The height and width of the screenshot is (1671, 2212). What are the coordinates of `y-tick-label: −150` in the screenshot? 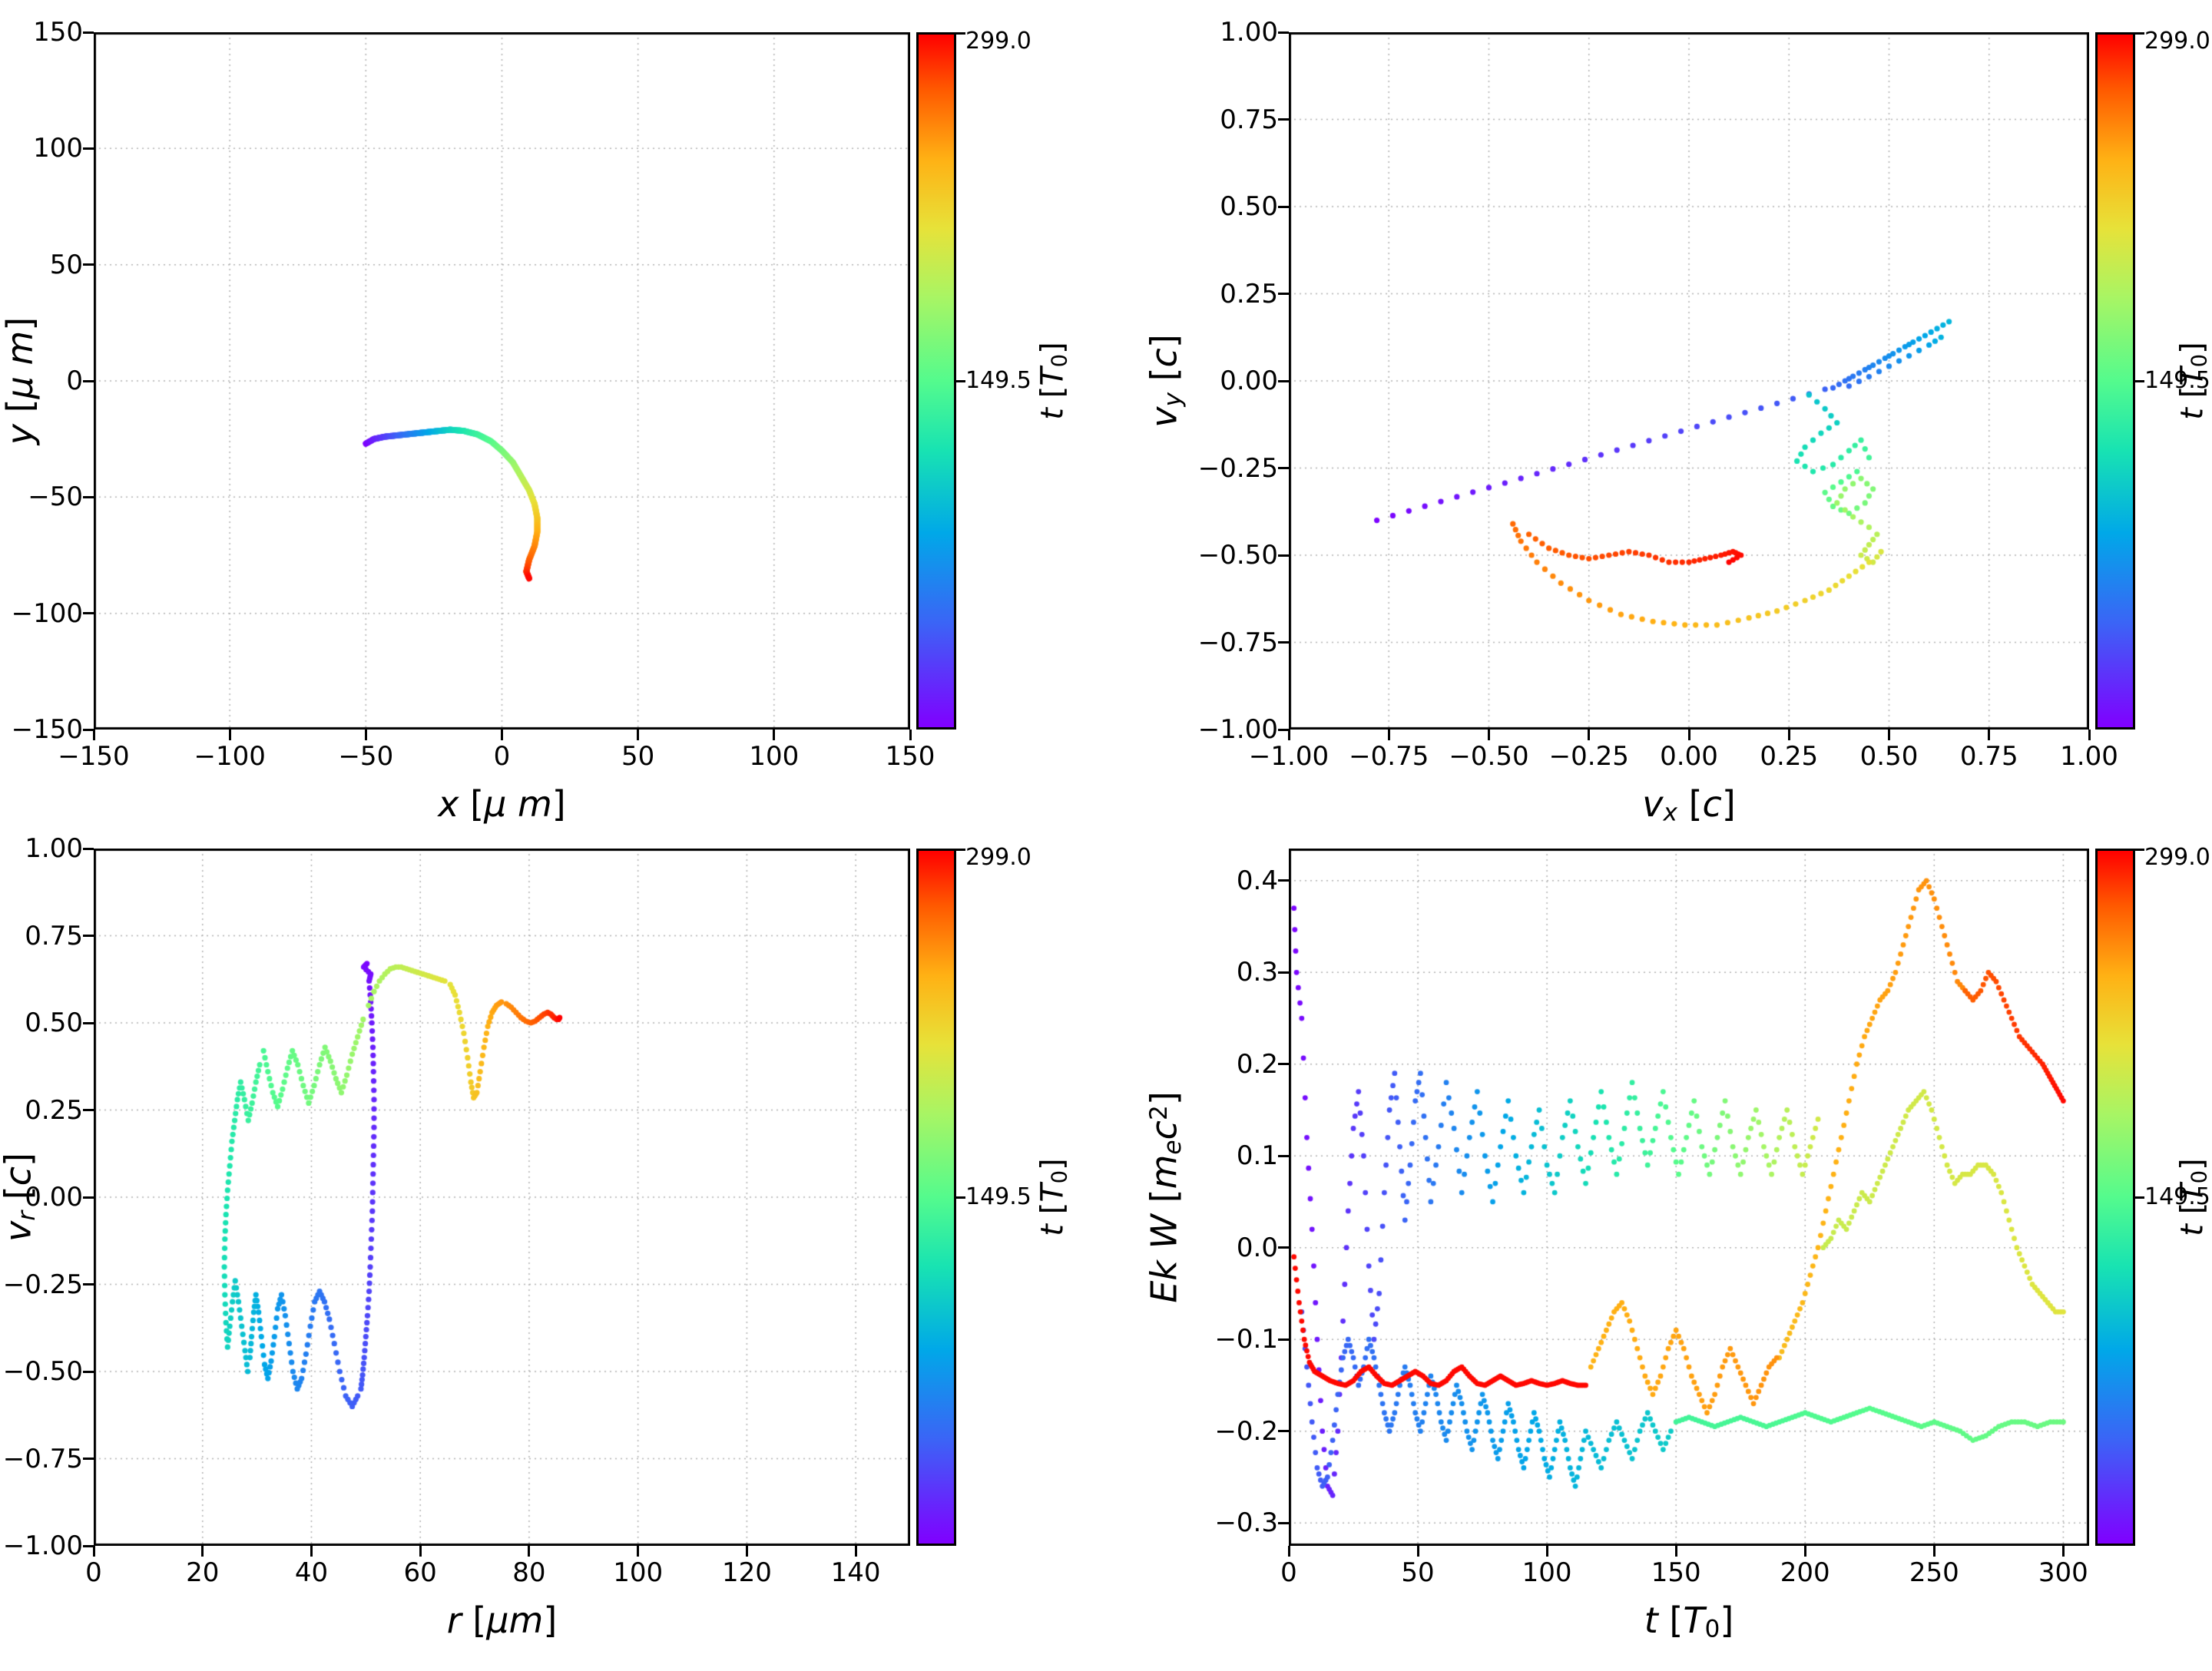 It's located at (47, 729).